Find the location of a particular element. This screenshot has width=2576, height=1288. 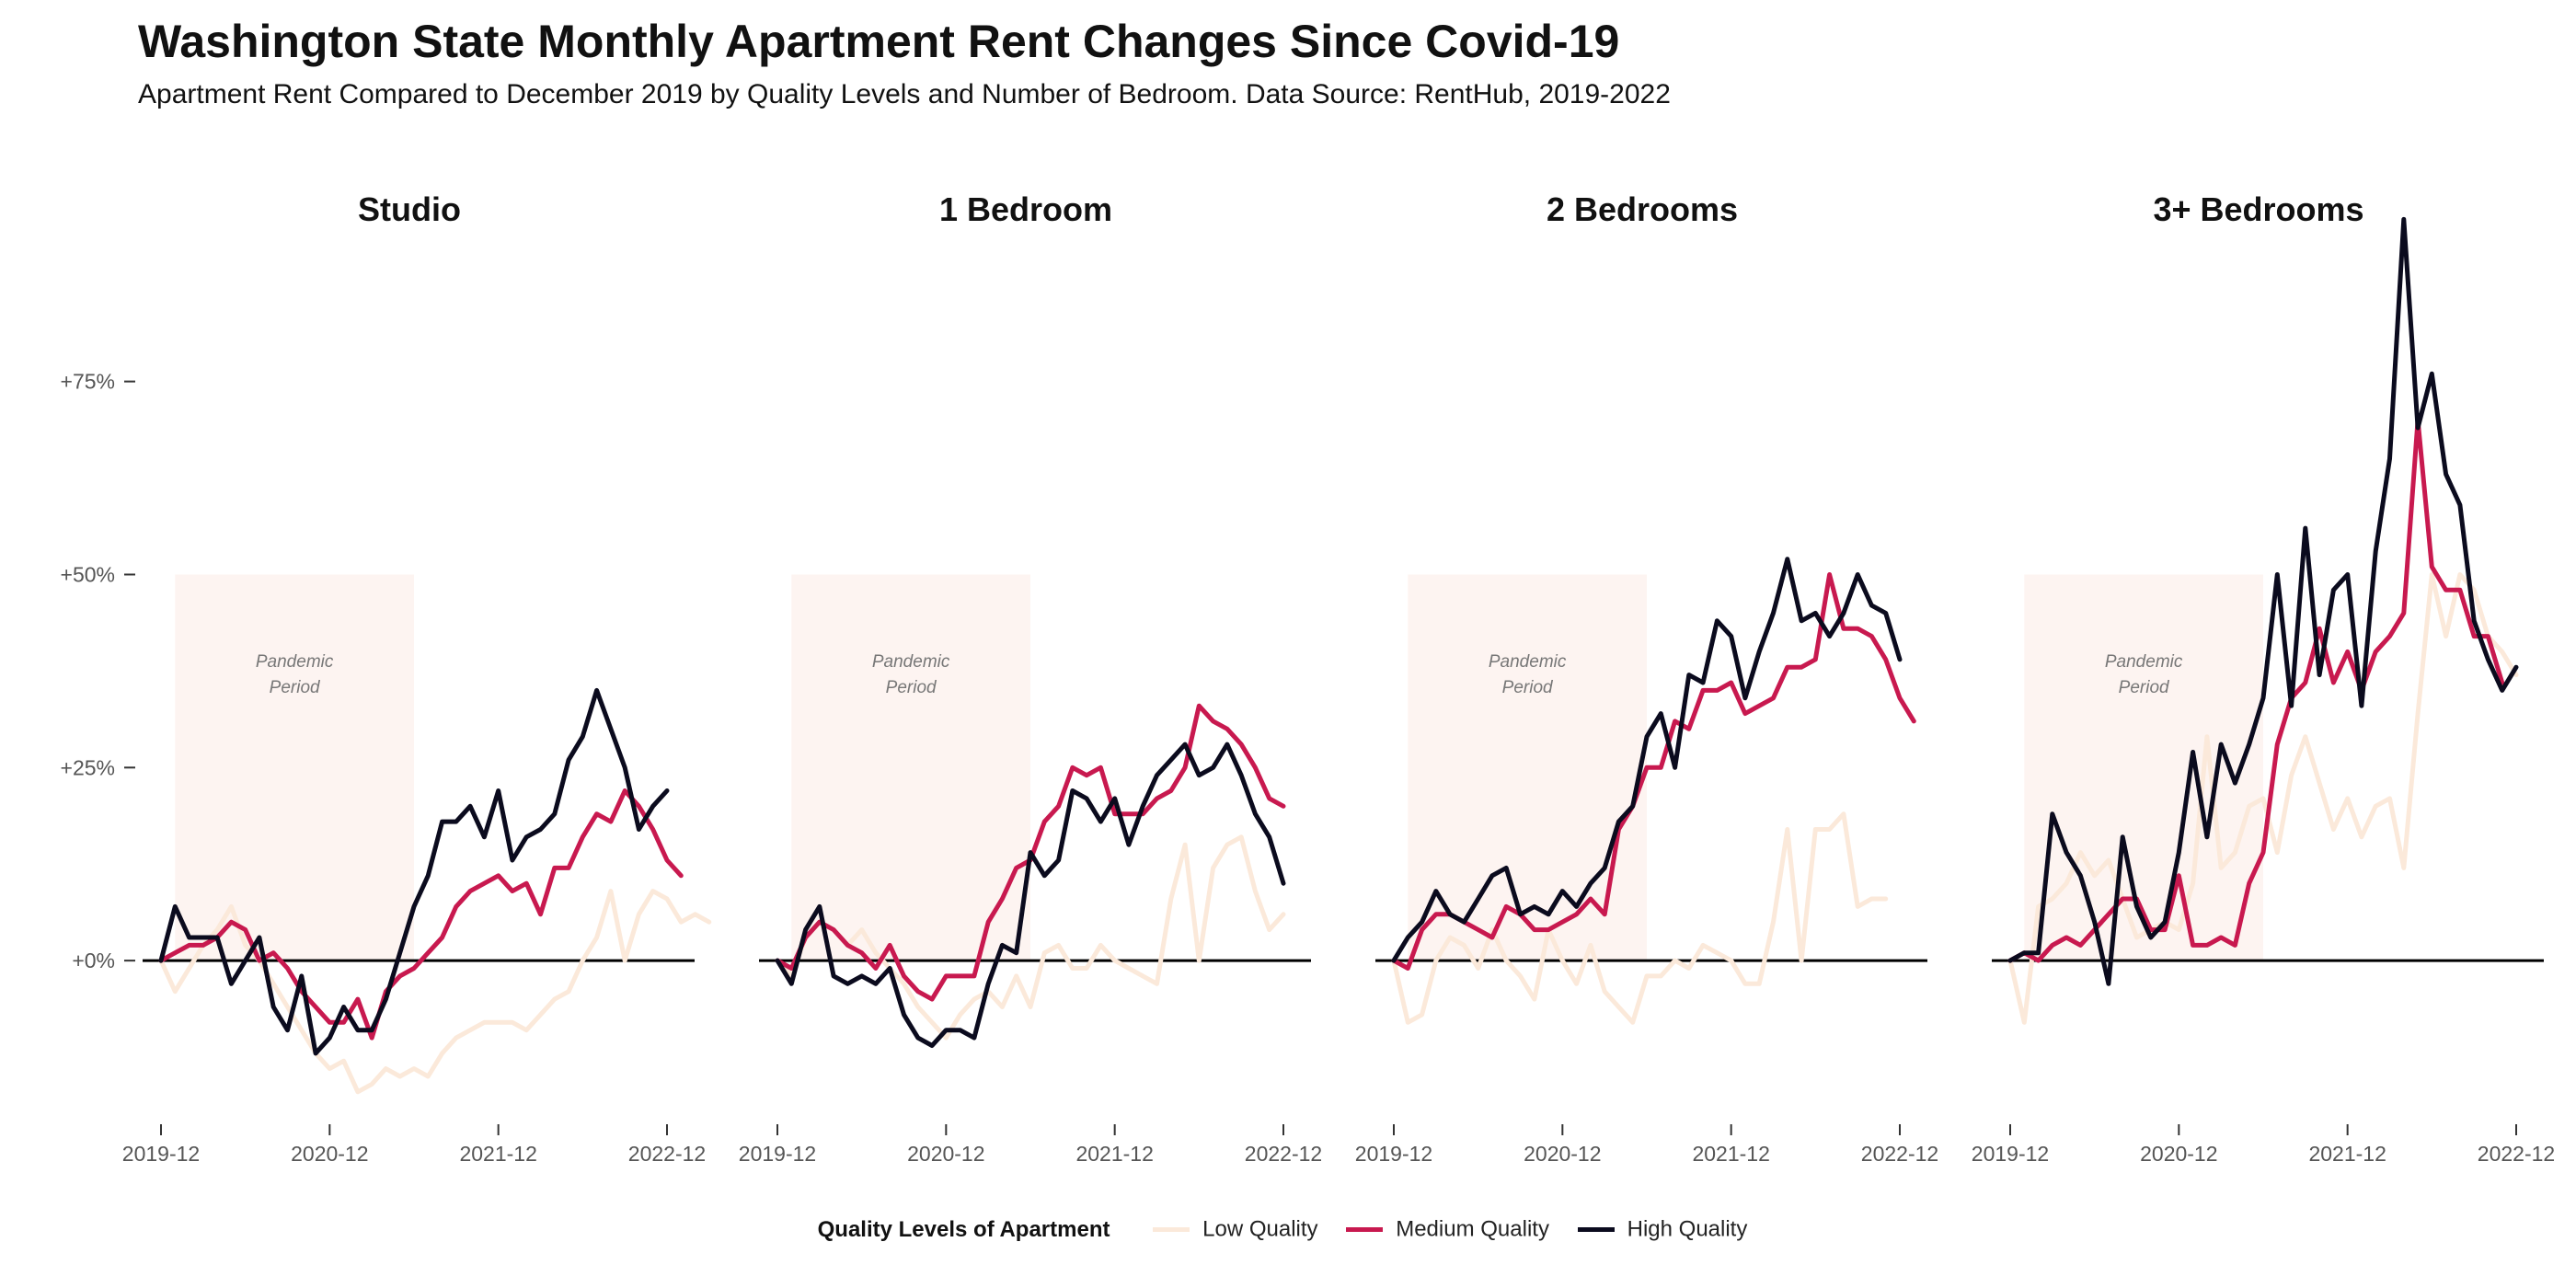

legend-label-medium-quality: Medium Quality is located at coordinates (1472, 1229).